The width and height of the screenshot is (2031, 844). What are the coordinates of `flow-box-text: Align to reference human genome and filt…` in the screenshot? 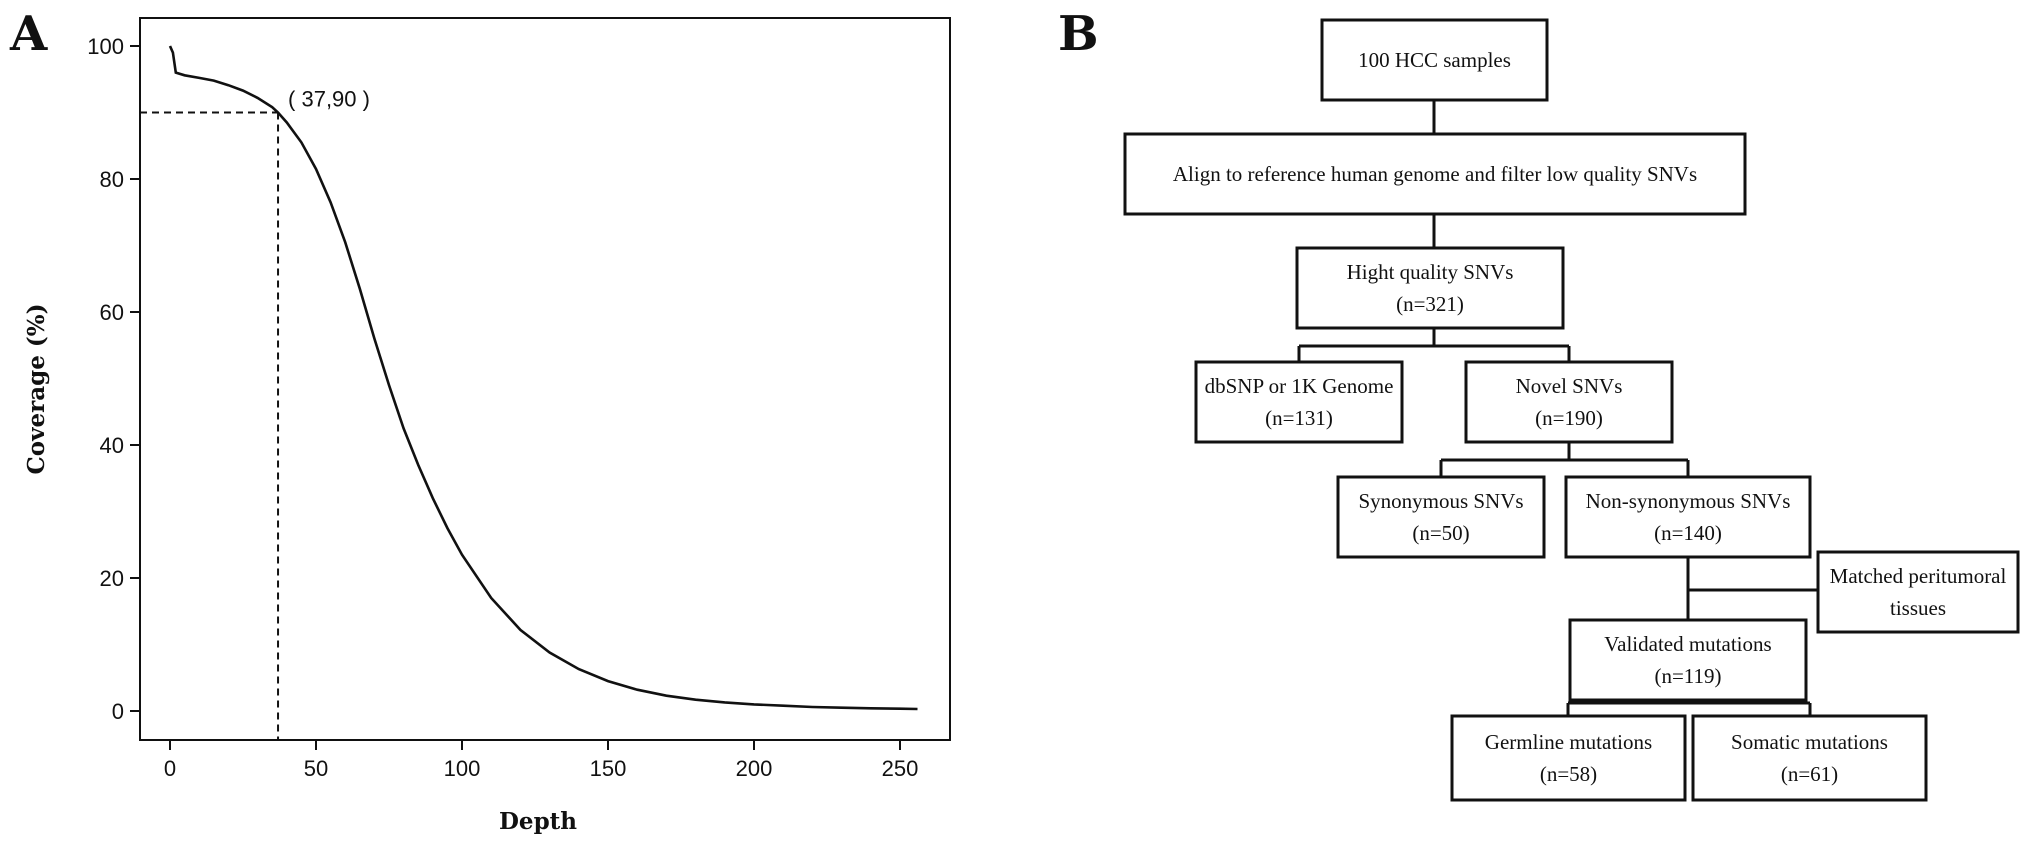 It's located at (1435, 174).